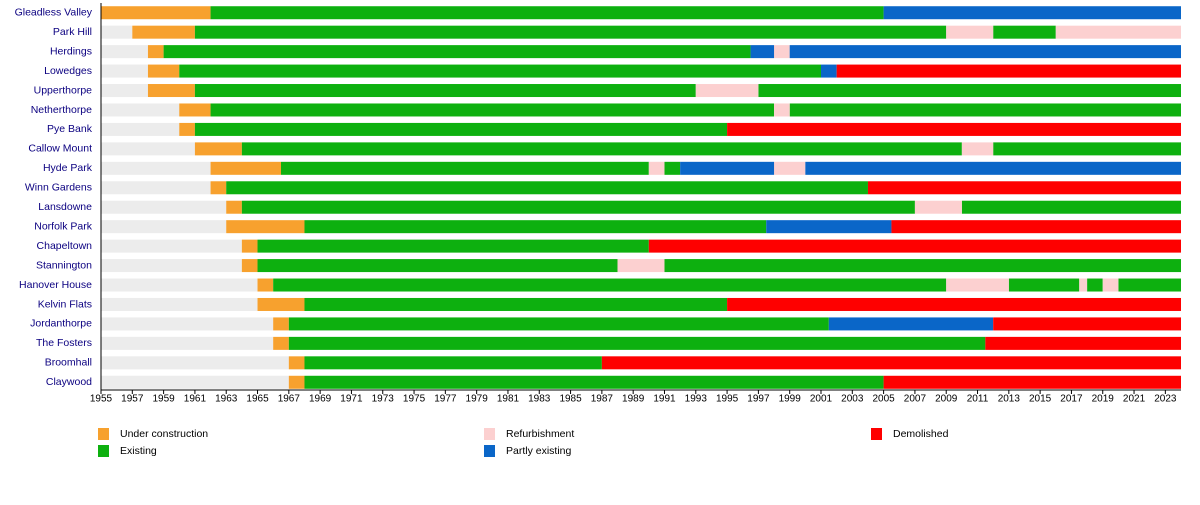 This screenshot has width=1200, height=505. What do you see at coordinates (883, 399) in the screenshot?
I see `x-tick-label: 2005` at bounding box center [883, 399].